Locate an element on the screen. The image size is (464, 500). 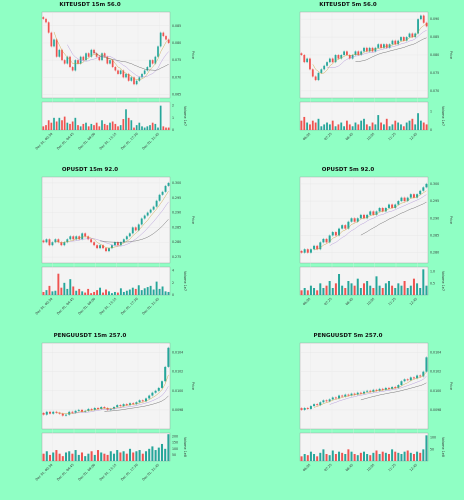
volume-axis-label: Volume 1e7 is located at coordinates (185, 281).